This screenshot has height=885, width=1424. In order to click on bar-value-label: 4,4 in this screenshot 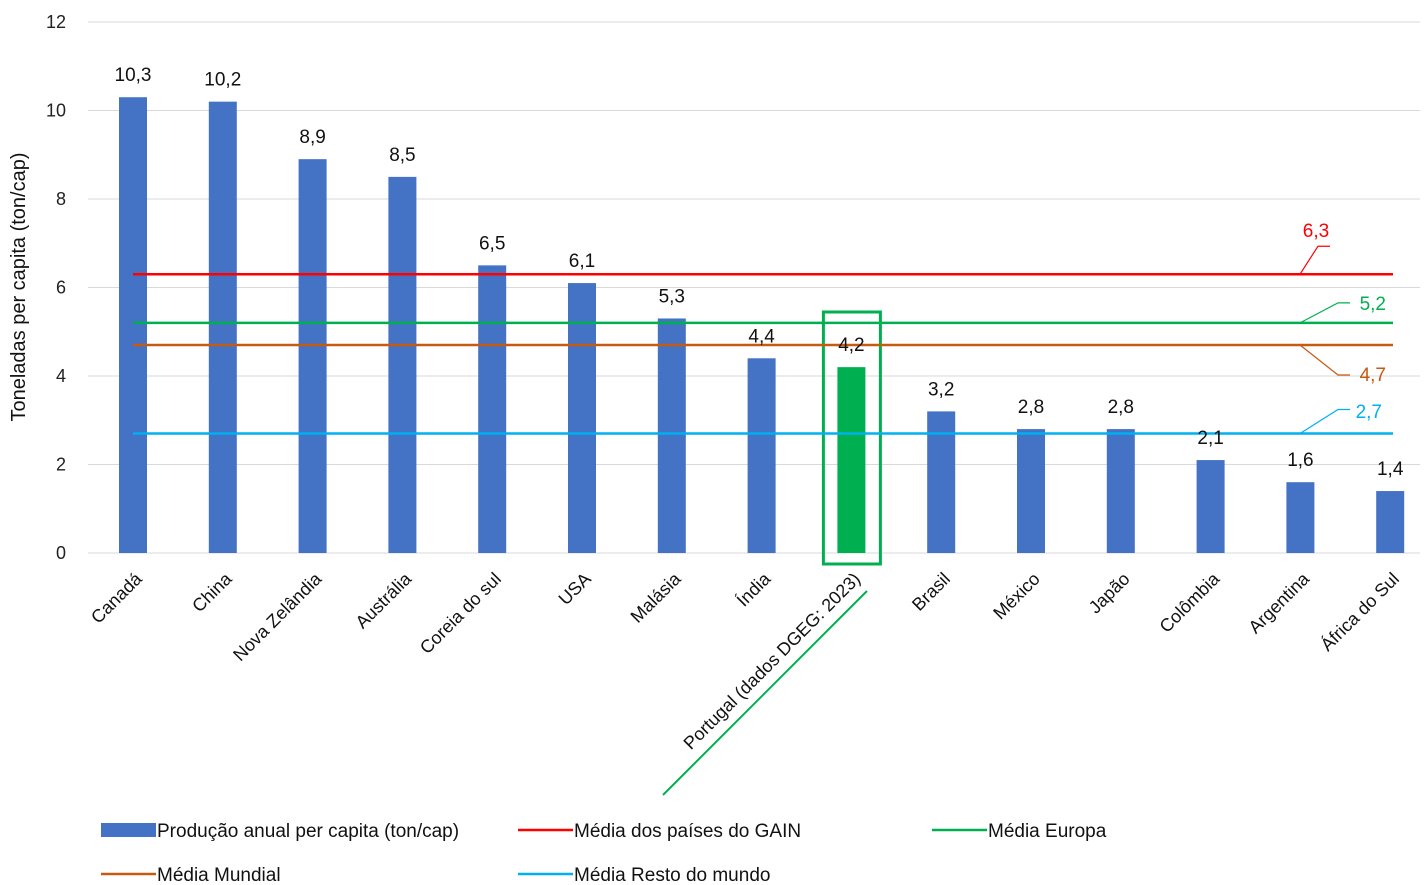, I will do `click(761, 336)`.